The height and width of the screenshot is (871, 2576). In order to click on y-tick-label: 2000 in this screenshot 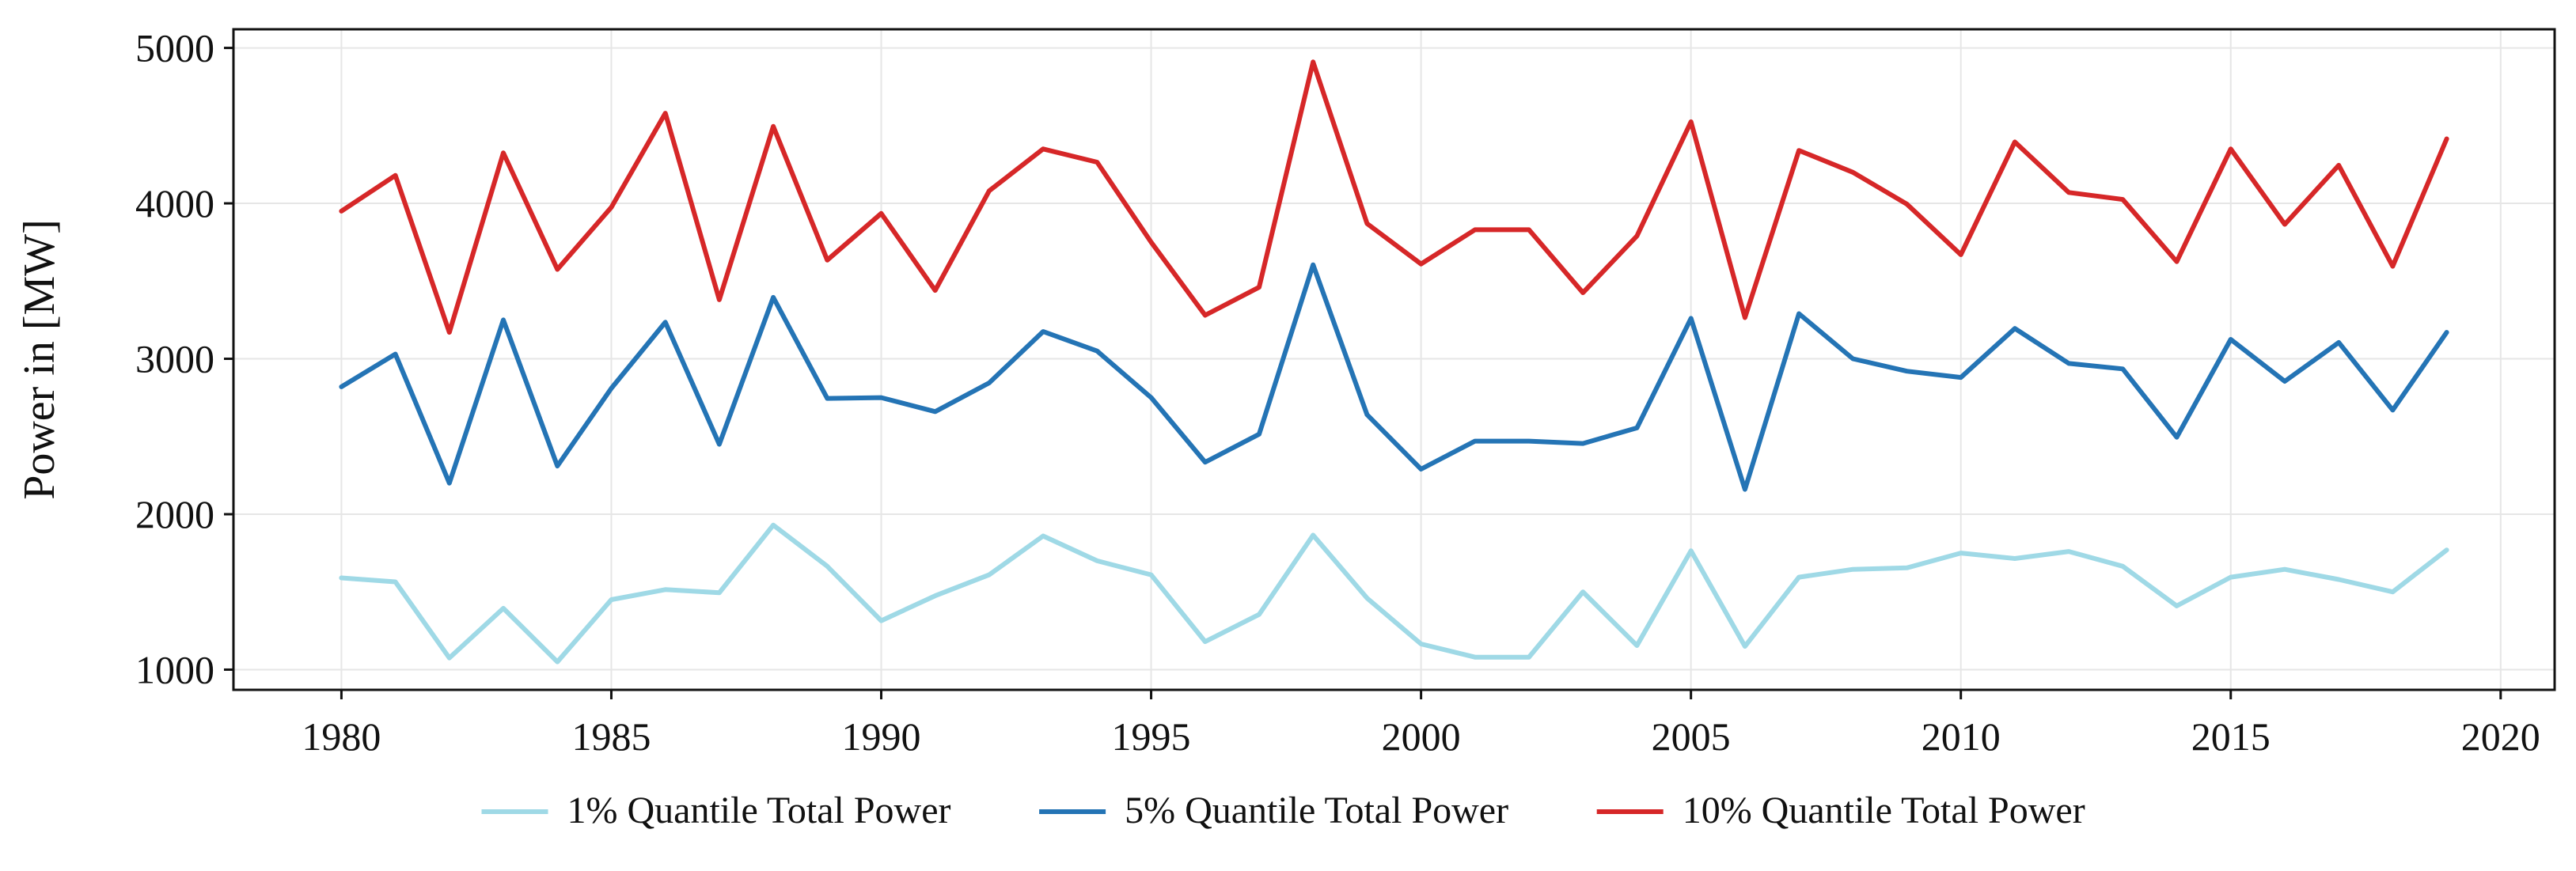, I will do `click(174, 514)`.